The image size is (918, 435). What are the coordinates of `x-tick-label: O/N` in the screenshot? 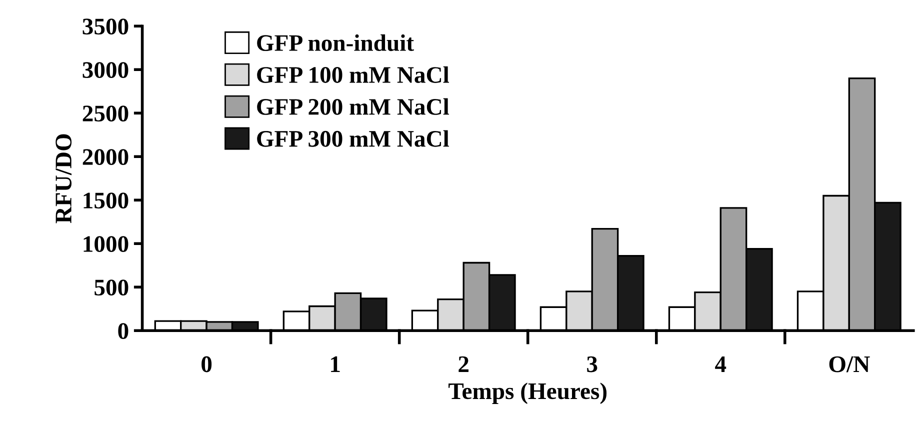 It's located at (849, 364).